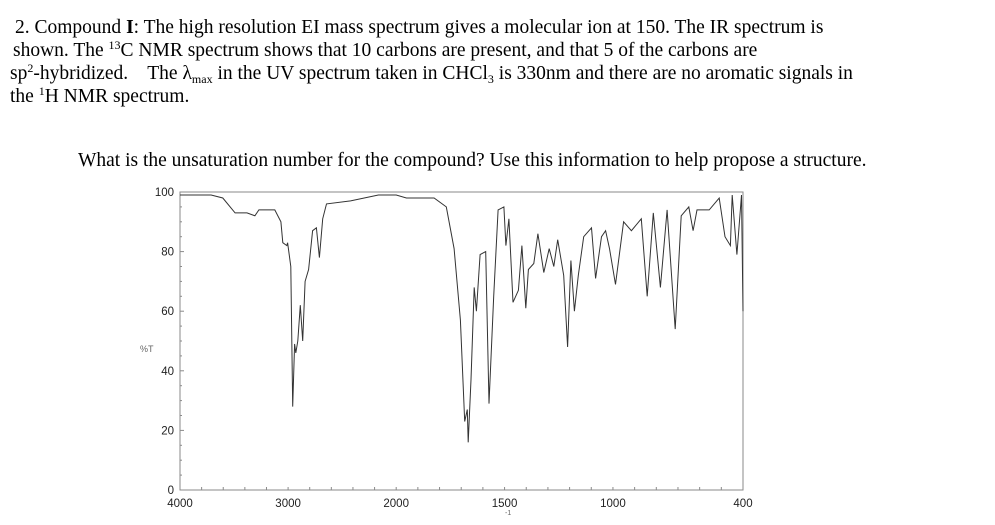 The height and width of the screenshot is (525, 995). What do you see at coordinates (490, 79) in the screenshot?
I see `subscript: 3` at bounding box center [490, 79].